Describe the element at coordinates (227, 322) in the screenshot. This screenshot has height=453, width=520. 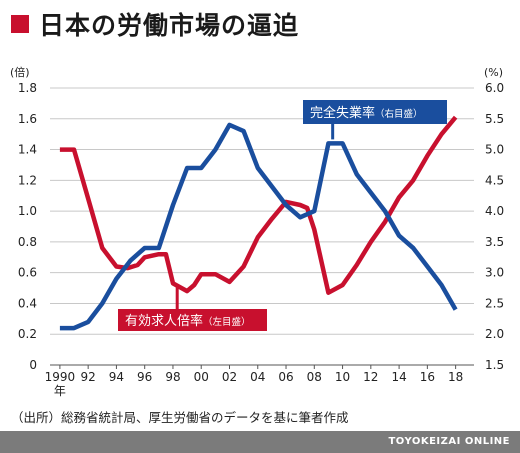
I see `job-ratio-label-axis-note: （左目盛）` at that location.